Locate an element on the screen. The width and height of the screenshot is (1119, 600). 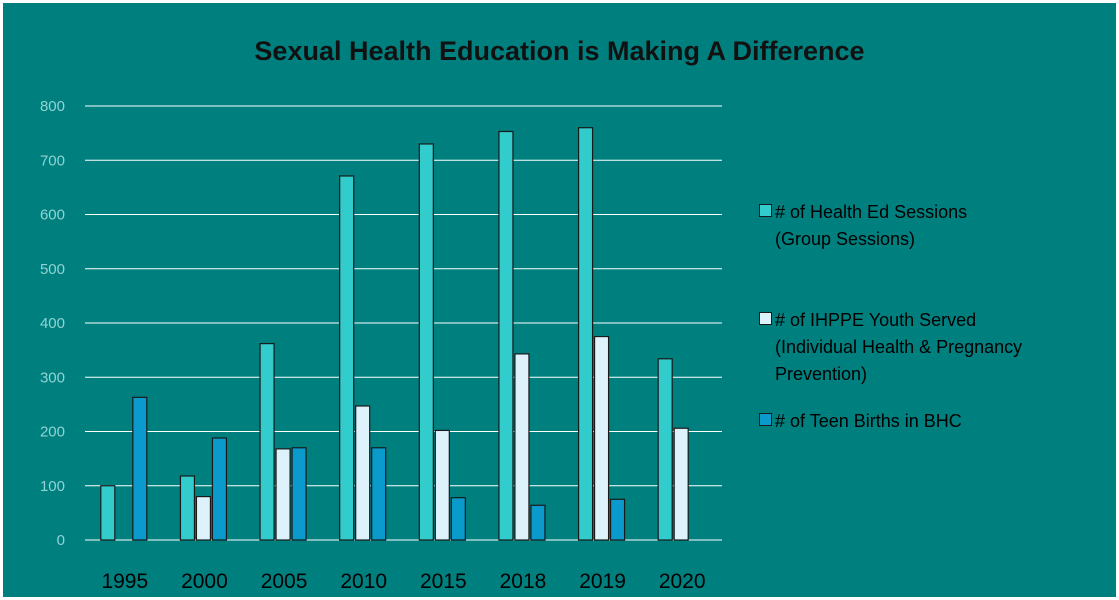
bar-series-1-2020 is located at coordinates (681, 484).